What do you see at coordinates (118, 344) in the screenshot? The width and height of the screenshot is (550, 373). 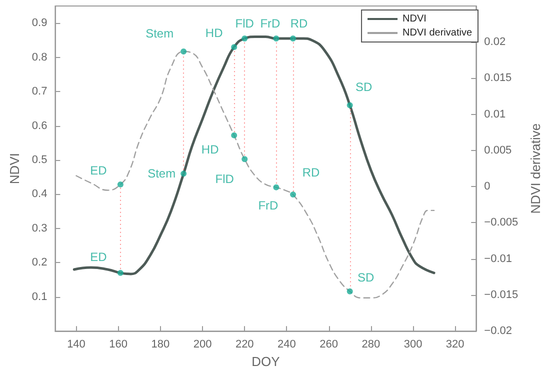 I see `x-tick-label: 160` at bounding box center [118, 344].